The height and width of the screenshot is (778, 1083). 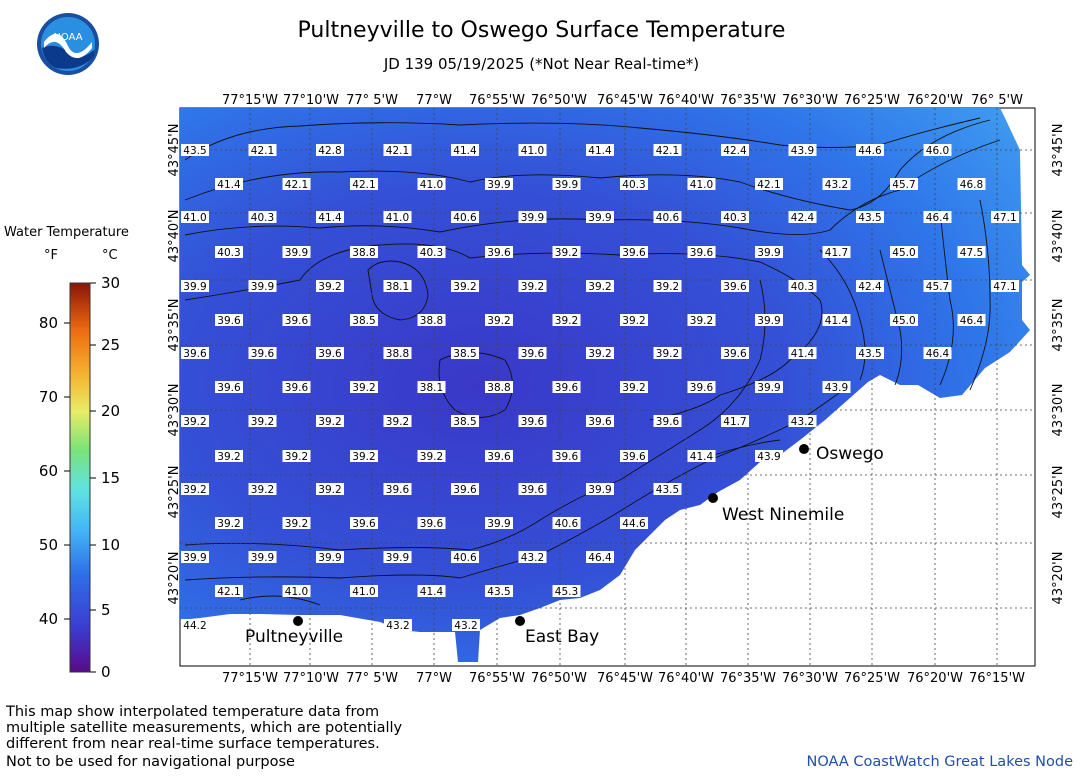 What do you see at coordinates (80, 477) in the screenshot?
I see `color-bar` at bounding box center [80, 477].